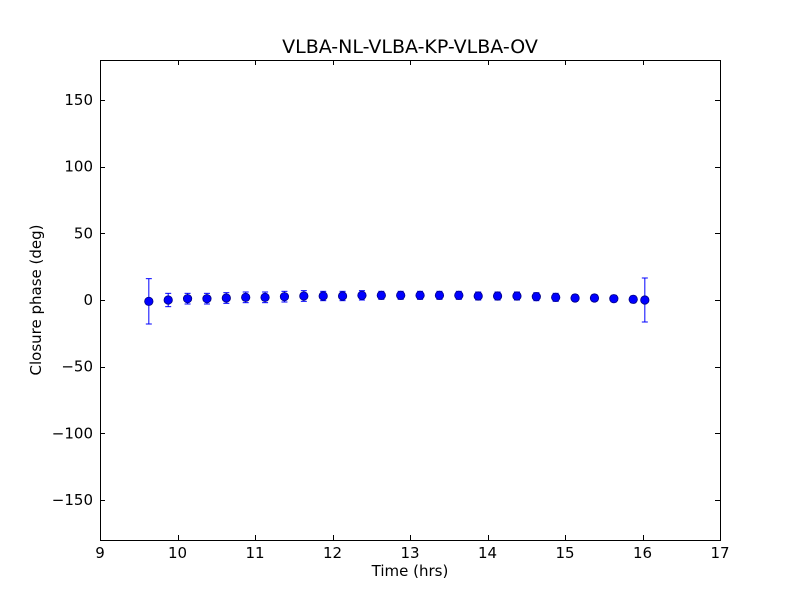 The height and width of the screenshot is (600, 800). I want to click on x-tick-label: 11, so click(254, 553).